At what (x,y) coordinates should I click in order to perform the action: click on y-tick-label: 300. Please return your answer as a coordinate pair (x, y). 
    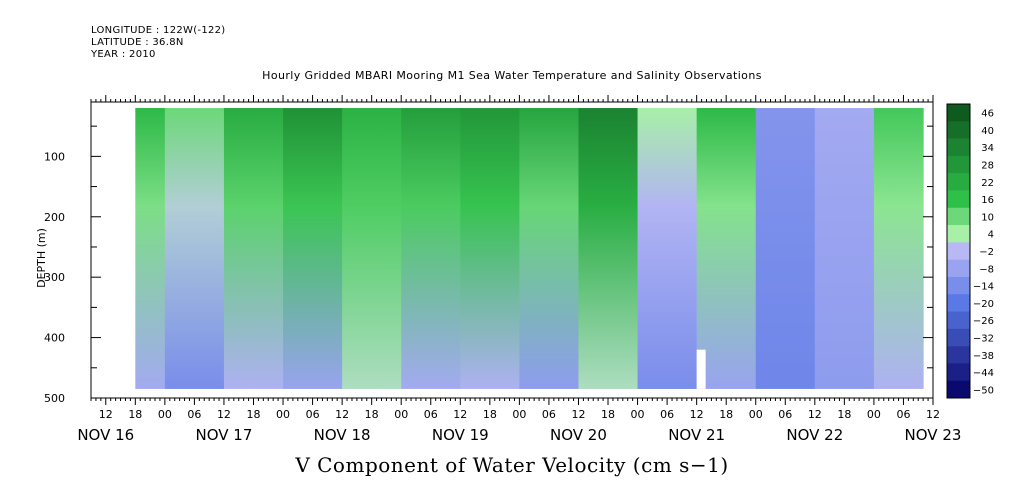
    Looking at the image, I should click on (54, 277).